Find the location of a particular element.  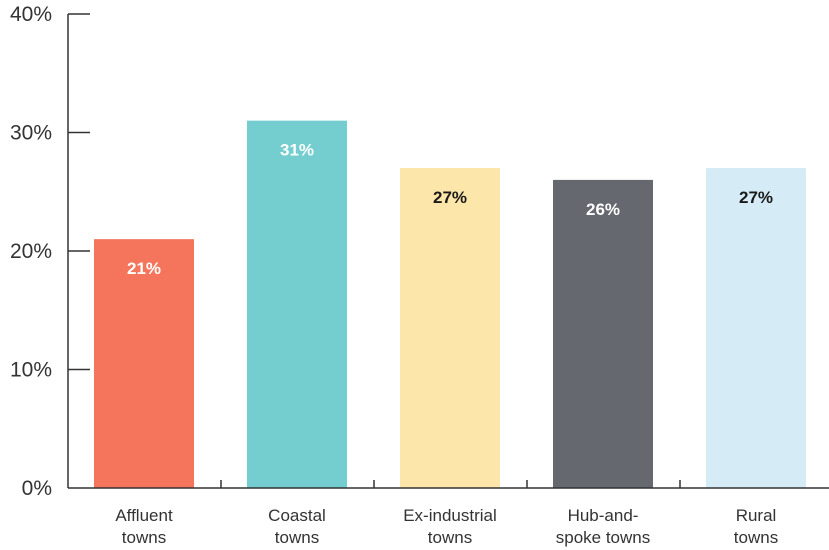

y-tick-label: 40% is located at coordinates (31, 14).